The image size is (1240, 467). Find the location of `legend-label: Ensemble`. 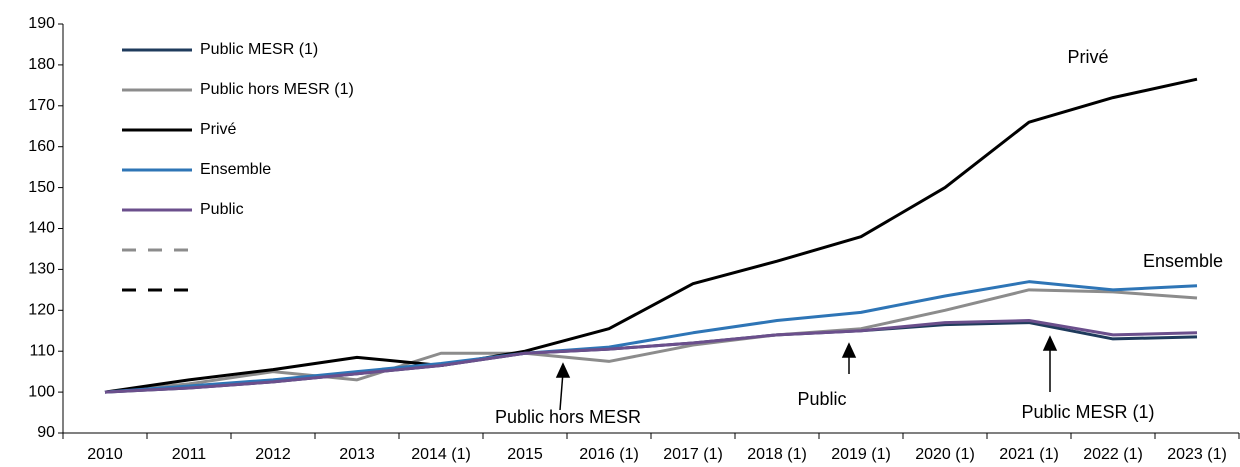

legend-label: Ensemble is located at coordinates (235, 169).